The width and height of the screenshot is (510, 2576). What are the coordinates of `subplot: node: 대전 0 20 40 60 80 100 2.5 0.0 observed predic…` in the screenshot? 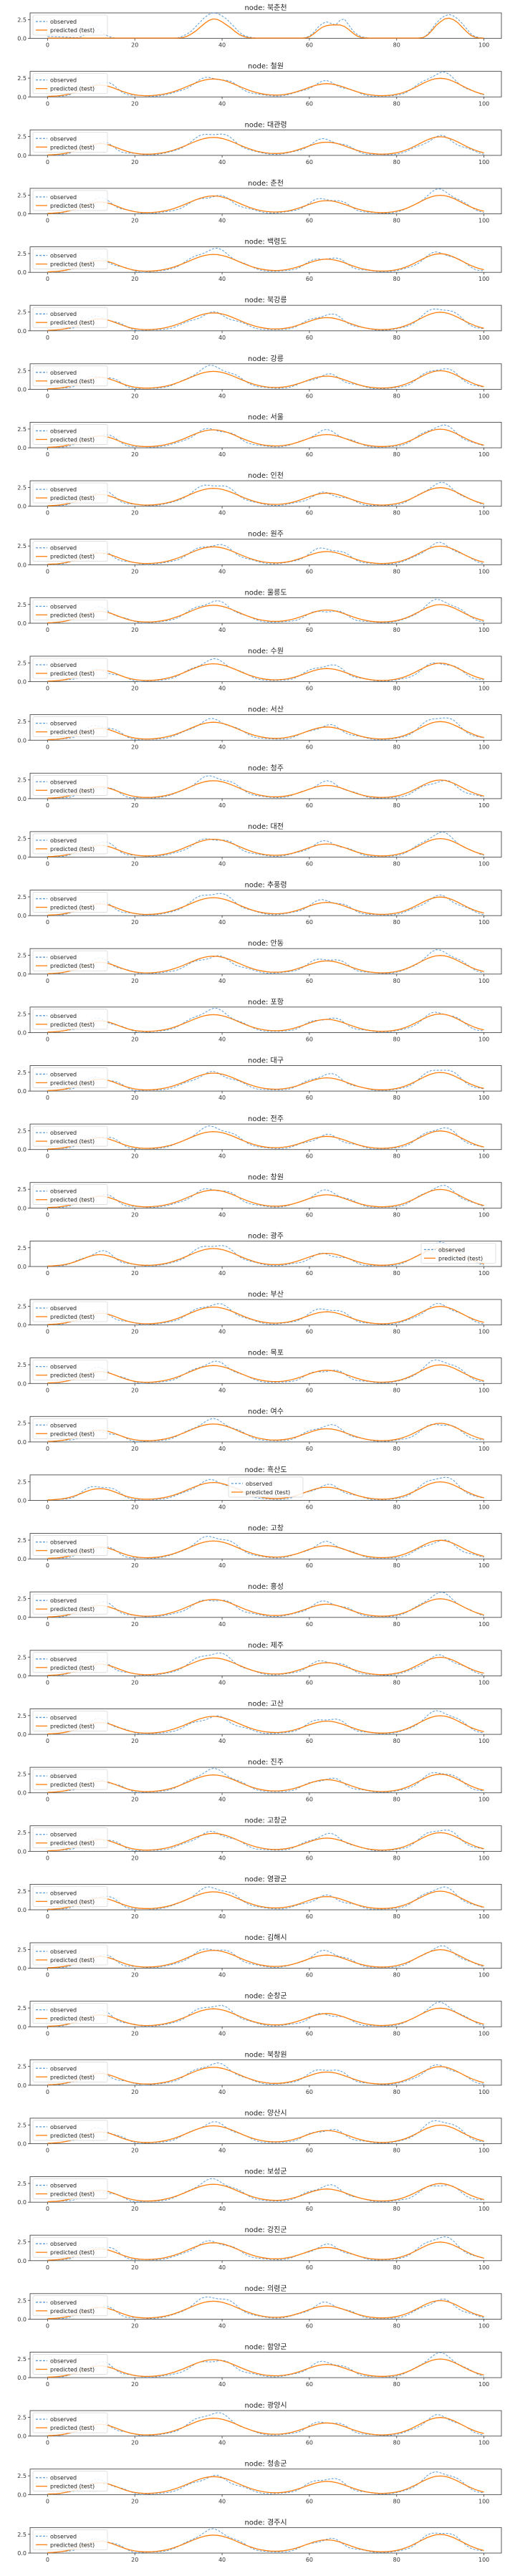 It's located at (259, 845).